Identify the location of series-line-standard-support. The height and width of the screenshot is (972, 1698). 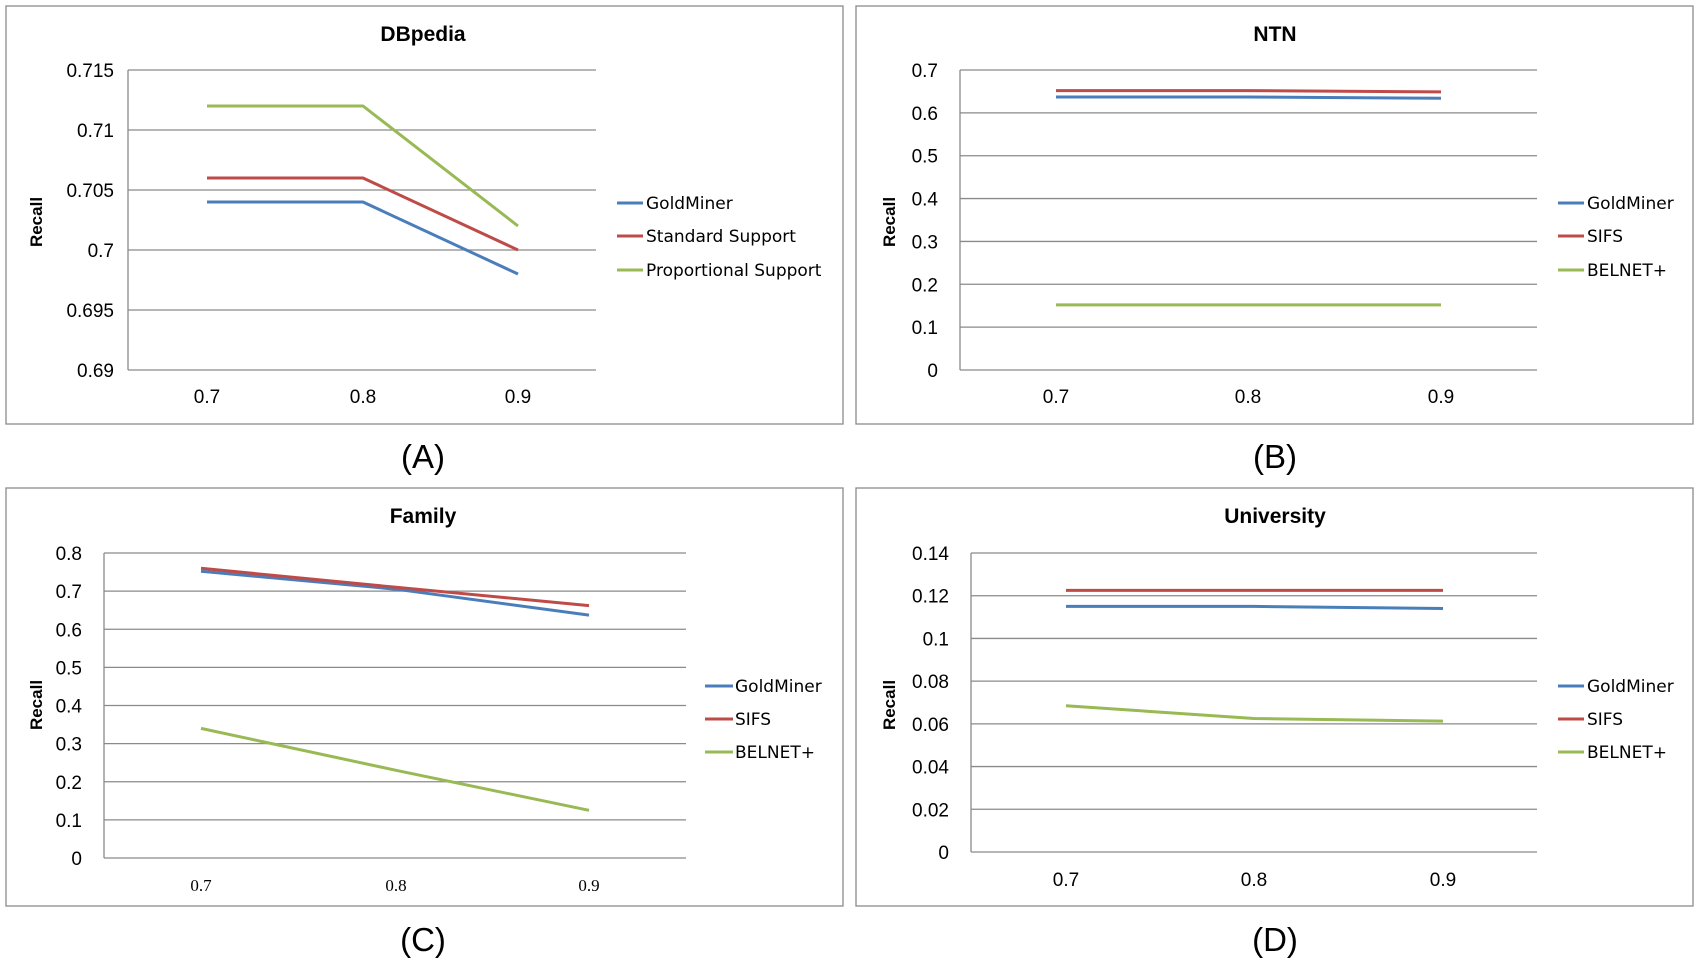
(363, 214).